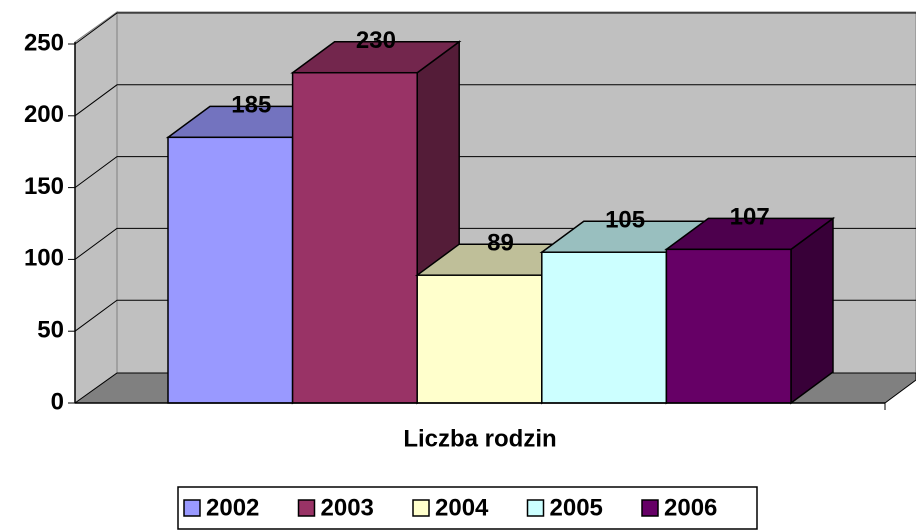 The height and width of the screenshot is (531, 916). What do you see at coordinates (812, 310) in the screenshot?
I see `bar-side` at bounding box center [812, 310].